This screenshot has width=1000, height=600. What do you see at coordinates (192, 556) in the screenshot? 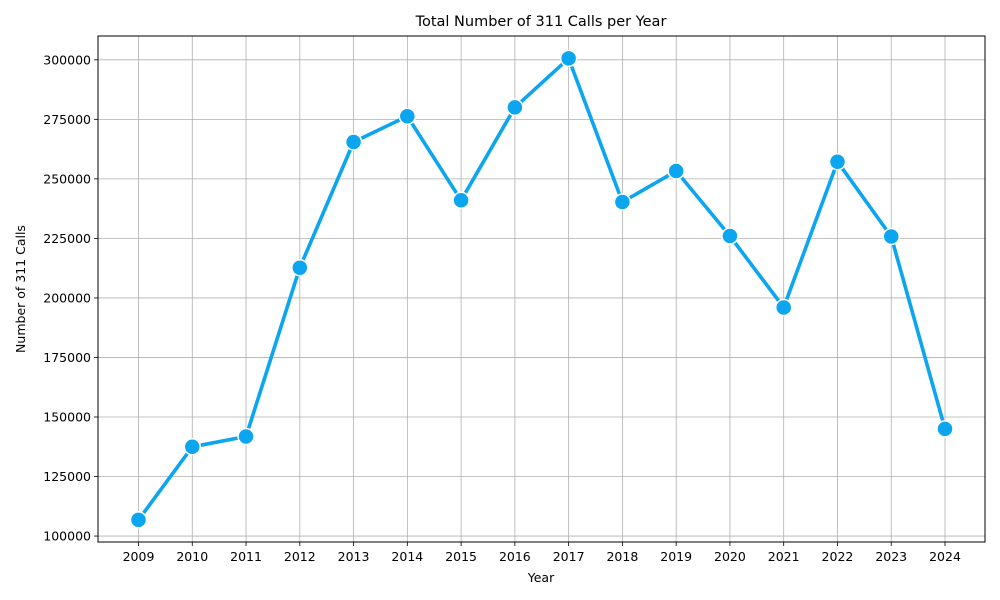
I see `x-tick-label: 2010` at bounding box center [192, 556].